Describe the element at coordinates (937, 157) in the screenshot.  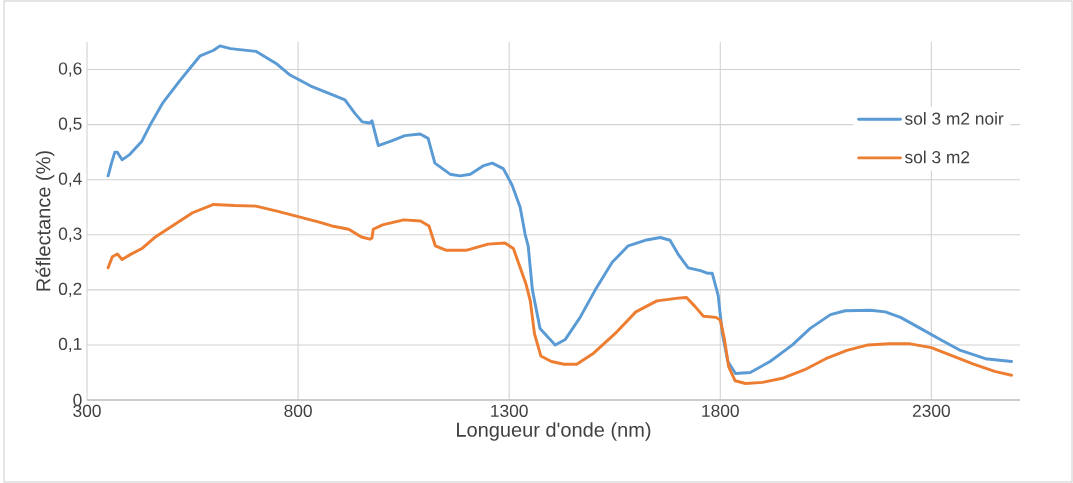
I see `legend-label: sol 3 m2` at that location.